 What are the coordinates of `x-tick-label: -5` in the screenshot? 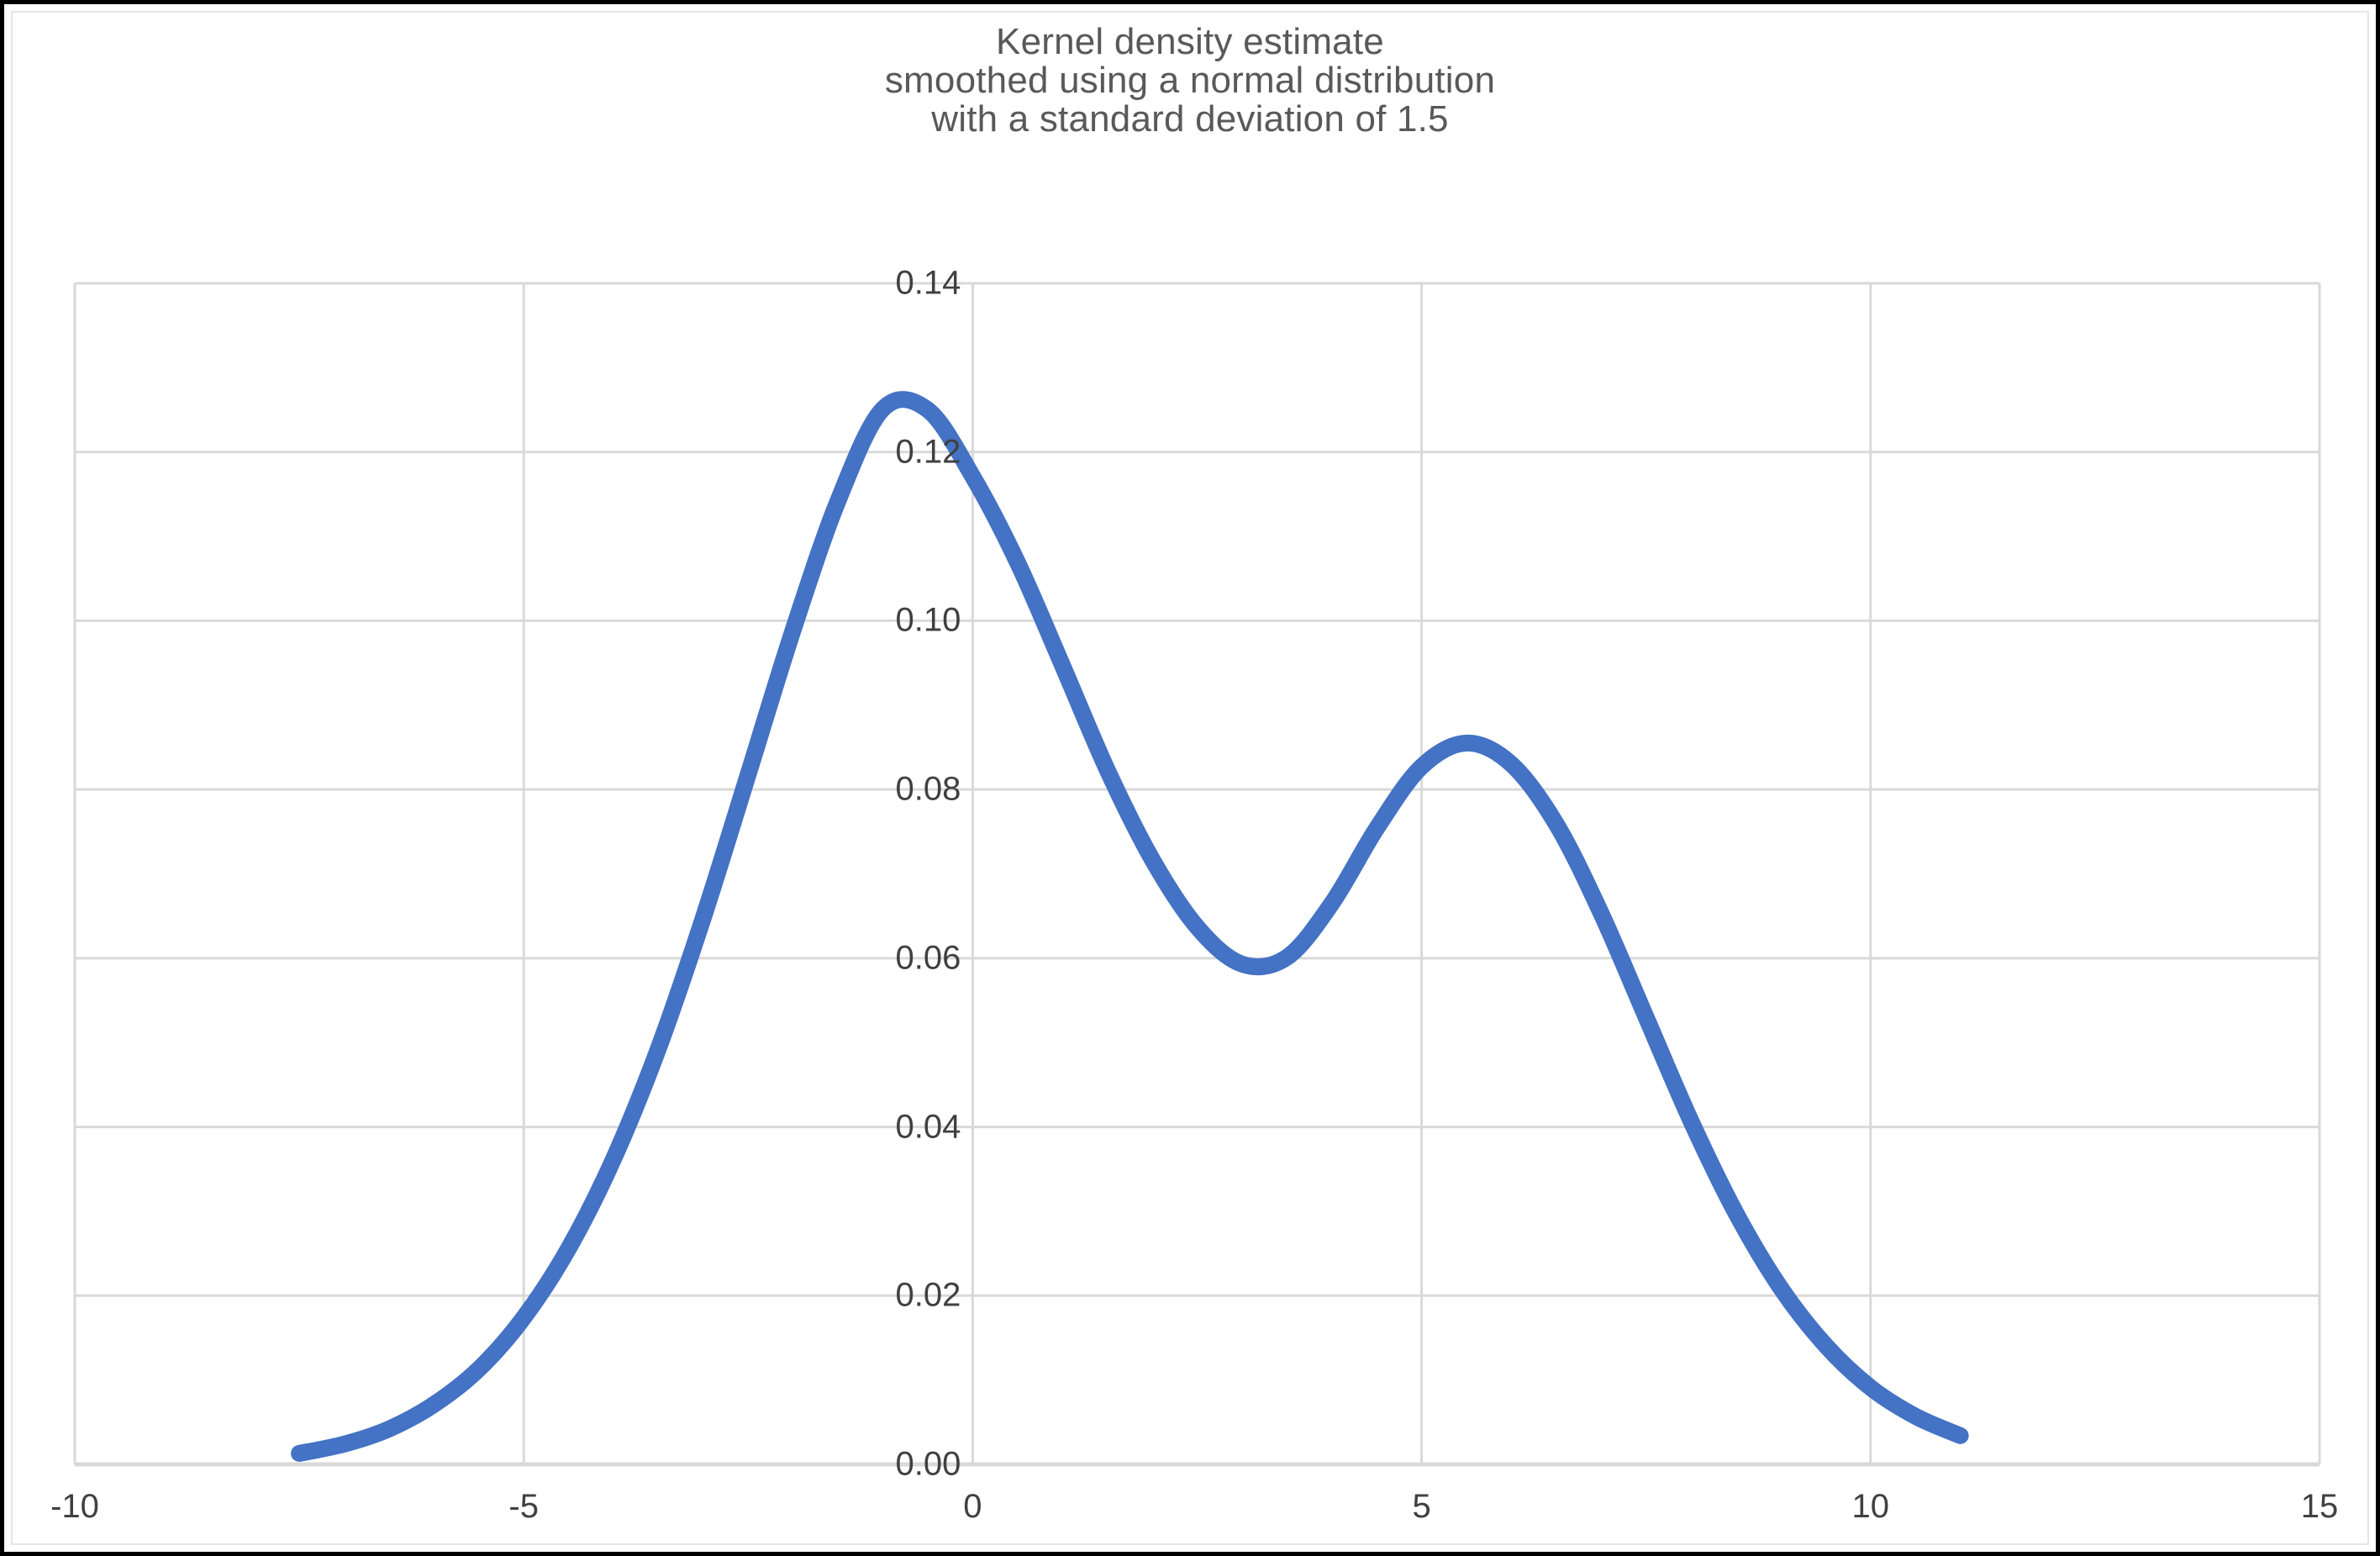 It's located at (524, 1506).